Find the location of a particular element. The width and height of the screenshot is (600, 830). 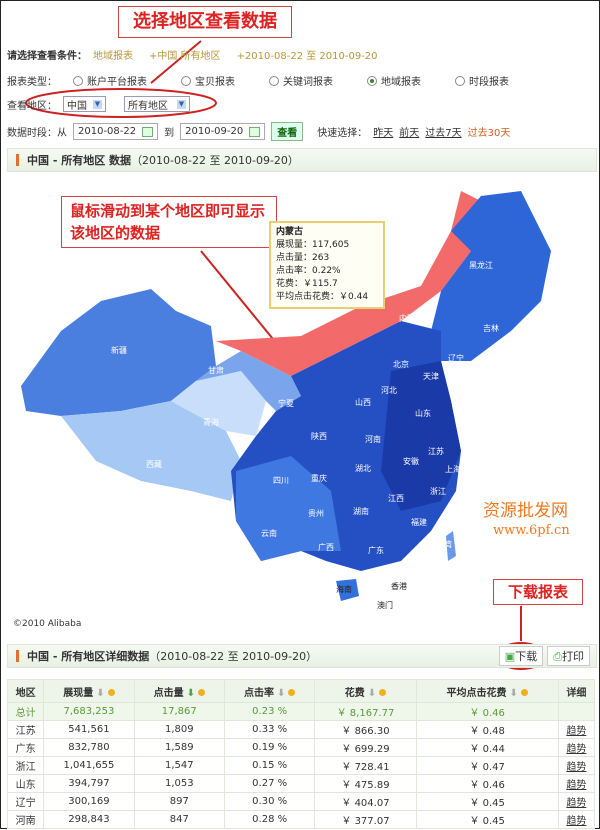

radio-region: 地域报表 is located at coordinates (394, 80).